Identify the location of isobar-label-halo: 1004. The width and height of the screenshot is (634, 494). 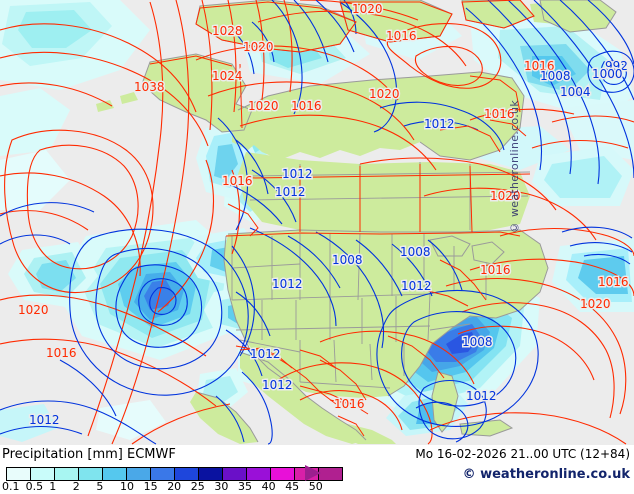
(575, 92).